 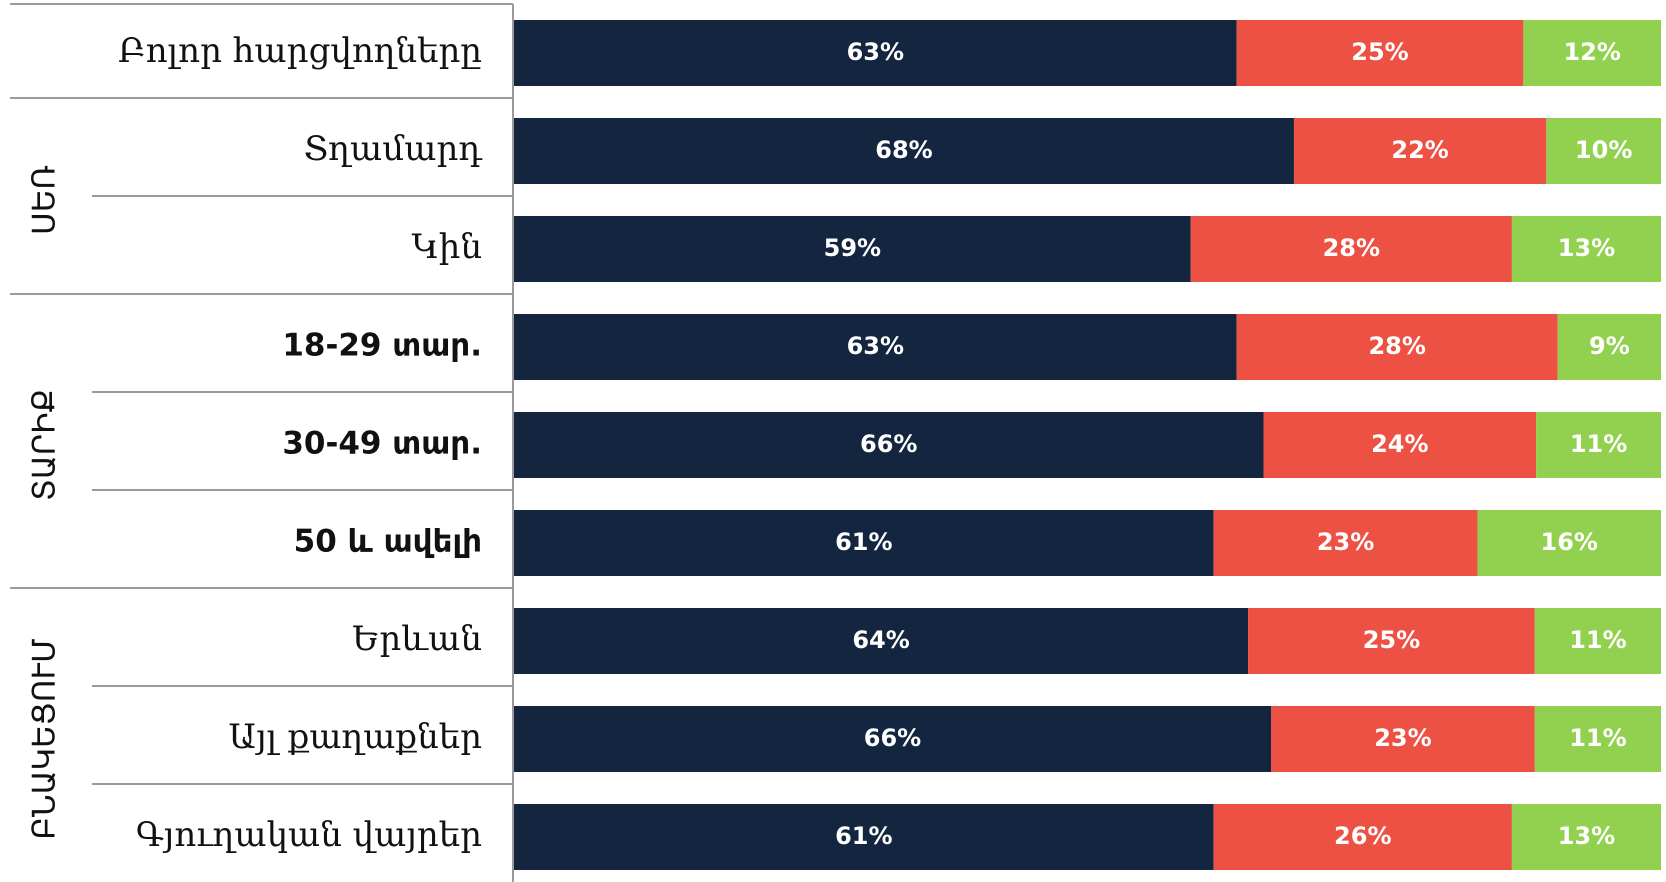 I want to click on category-label: Տղամարդ, so click(x=393, y=149).